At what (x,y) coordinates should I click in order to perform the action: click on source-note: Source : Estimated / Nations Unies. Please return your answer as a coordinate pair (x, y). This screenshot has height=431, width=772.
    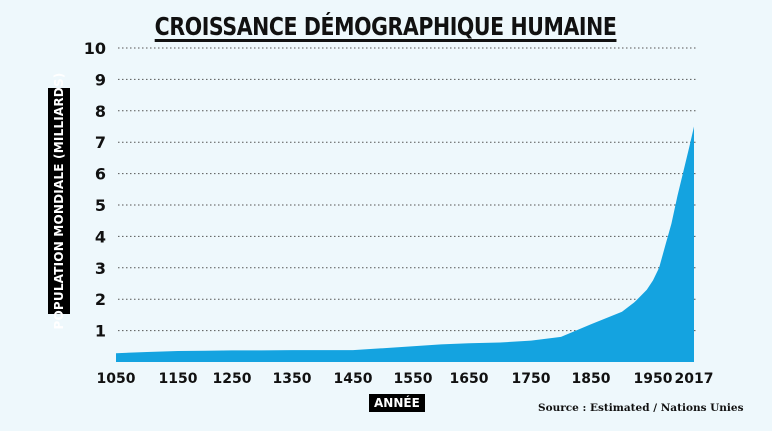
    Looking at the image, I should click on (641, 408).